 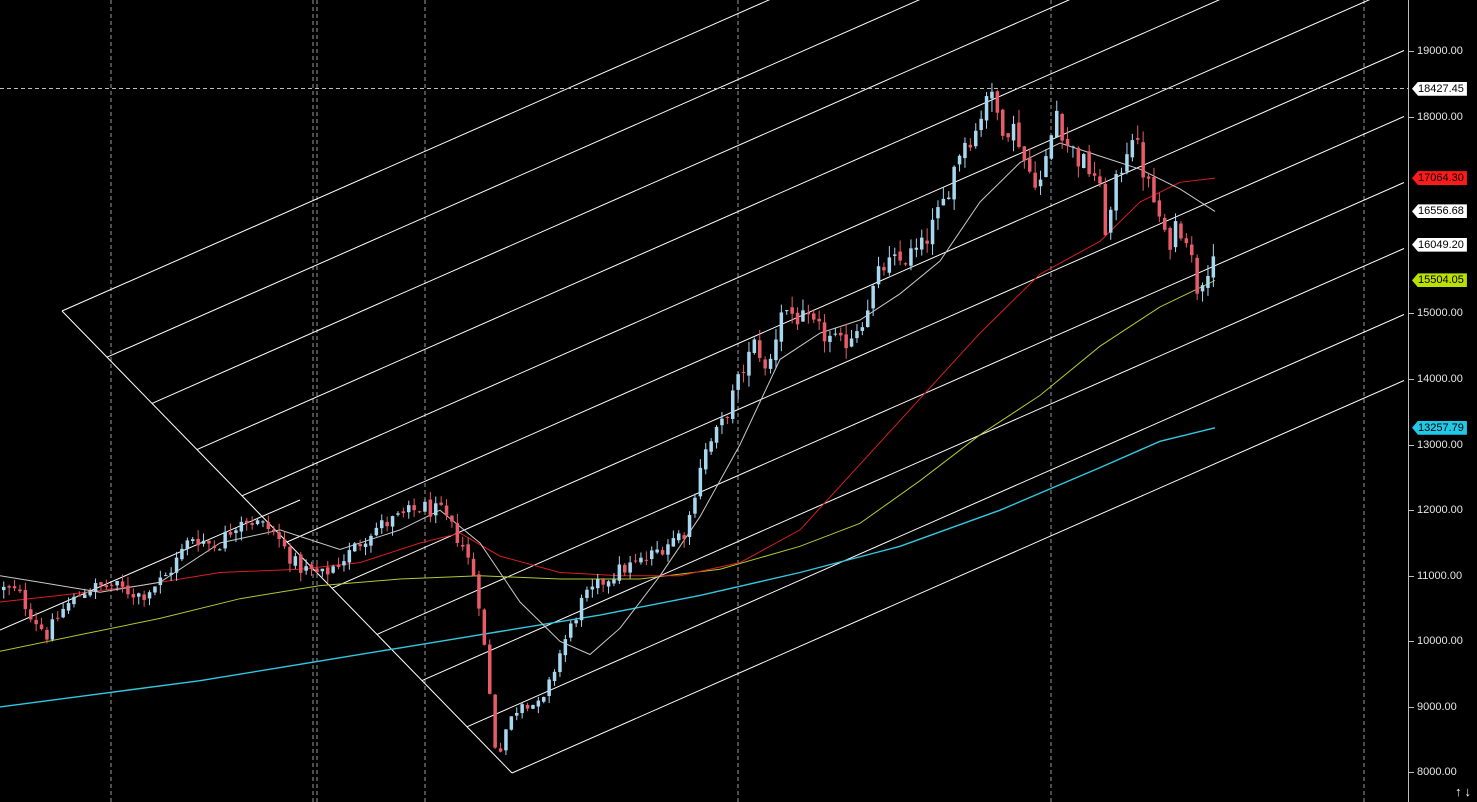 I want to click on price-tag: 13257.79, so click(x=1439, y=427).